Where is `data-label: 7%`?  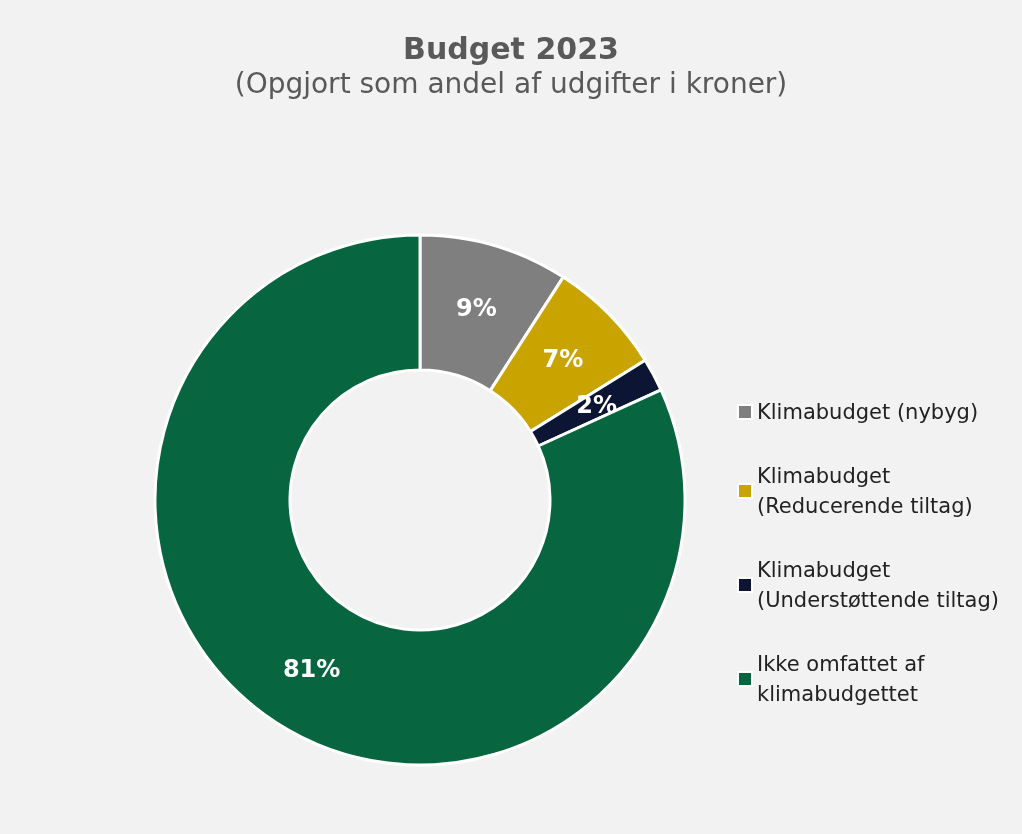
data-label: 7% is located at coordinates (563, 359).